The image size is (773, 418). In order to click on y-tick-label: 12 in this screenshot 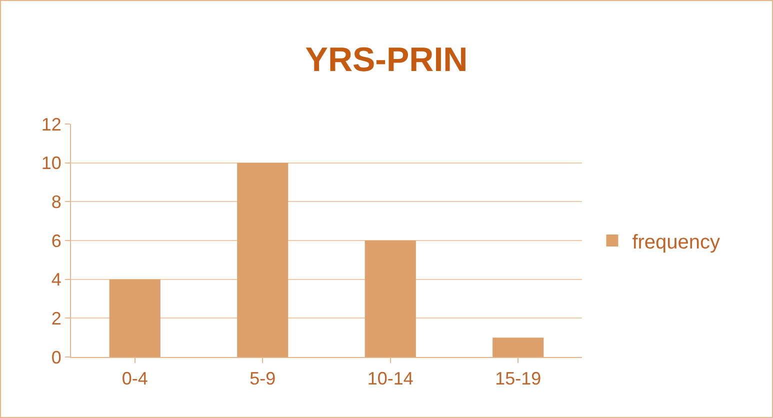, I will do `click(51, 124)`.